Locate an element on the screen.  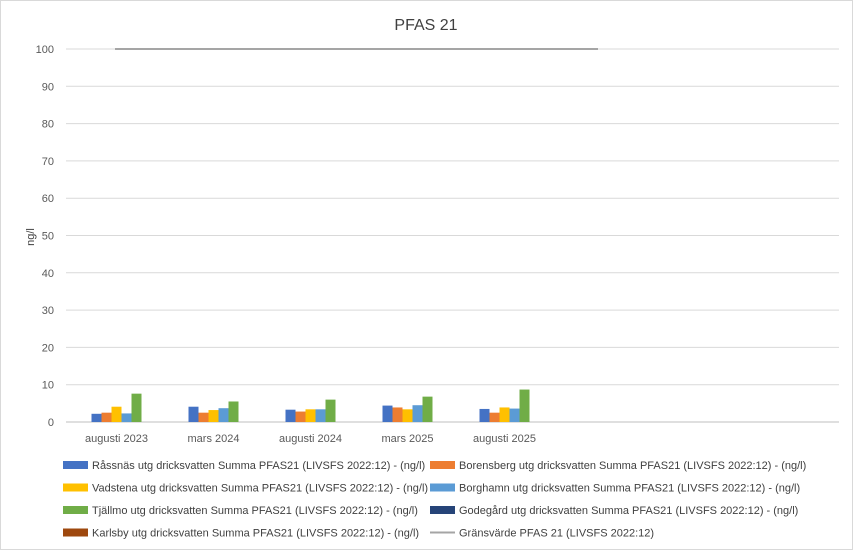
x-tick-label: mars 2024 is located at coordinates (214, 439).